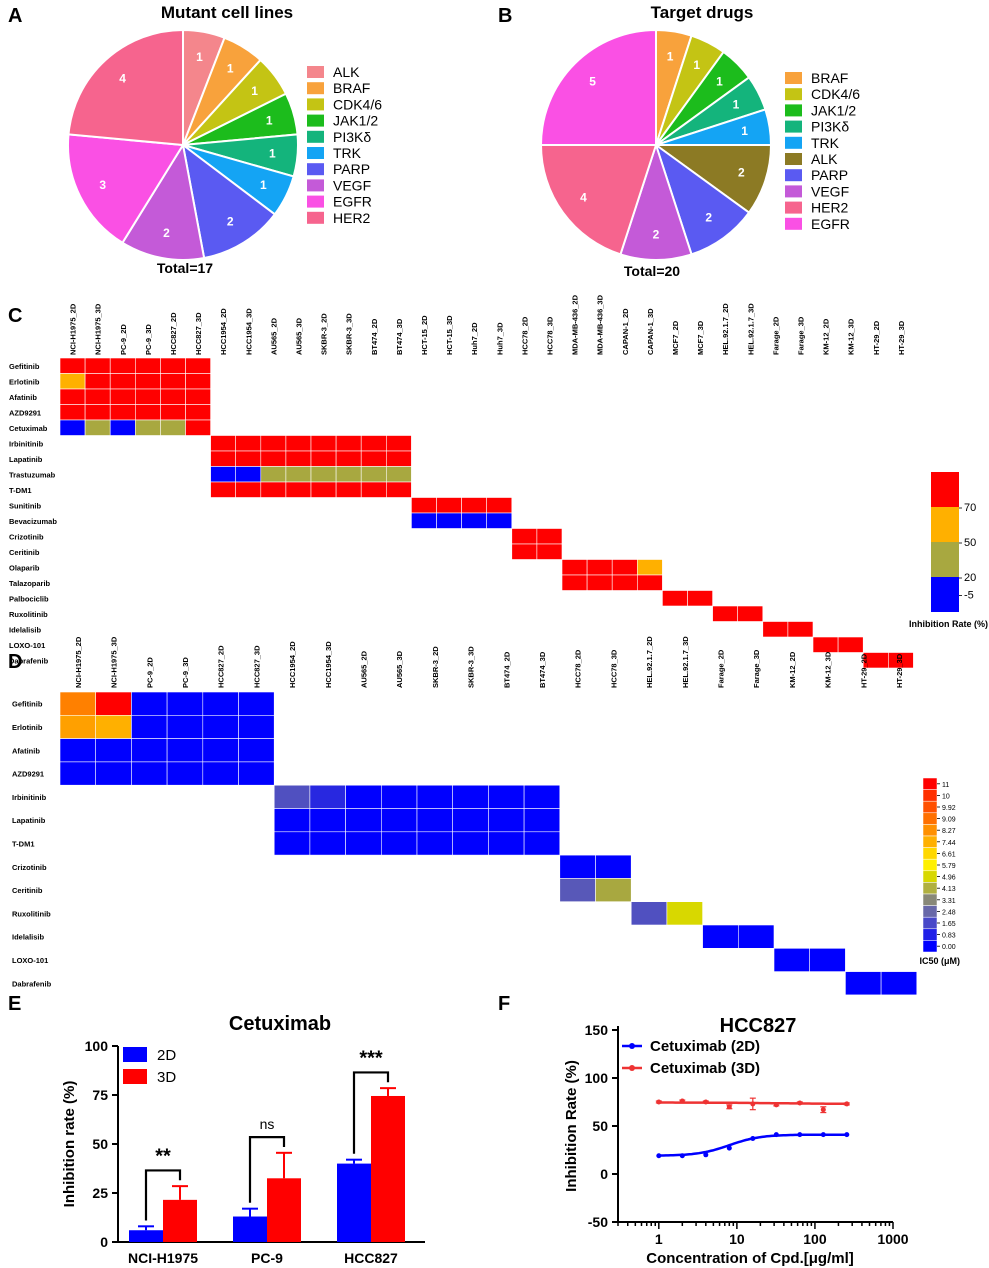  What do you see at coordinates (970, 508) in the screenshot?
I see `colorbar-tick-label: 70` at bounding box center [970, 508].